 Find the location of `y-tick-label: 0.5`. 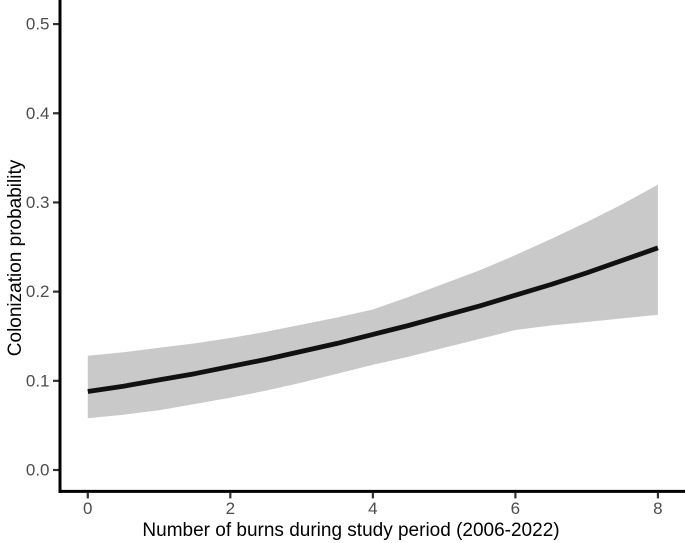

y-tick-label: 0.5 is located at coordinates (38, 24).